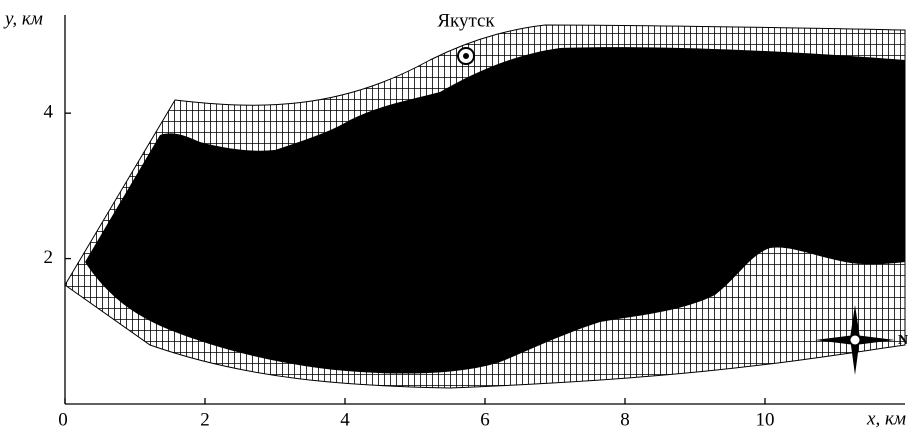 Image resolution: width=911 pixels, height=438 pixels. Describe the element at coordinates (765, 419) in the screenshot. I see `x-tick-label: 10` at that location.